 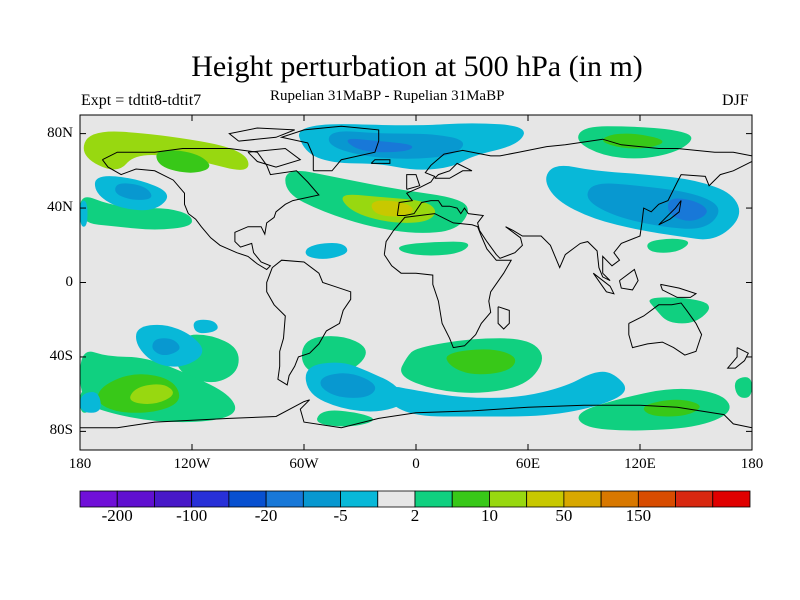 I want to click on colorbar-tick-label: -5, so click(x=340, y=515).